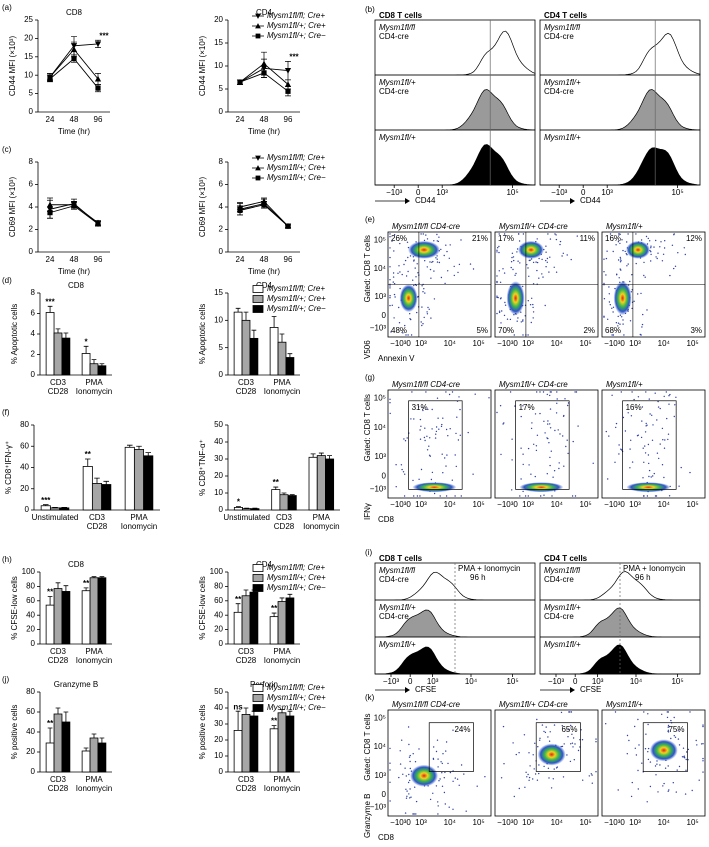 The width and height of the screenshot is (709, 847). What do you see at coordinates (489, 568) in the screenshot?
I see `annotation: PMA + Ionomycin` at bounding box center [489, 568].